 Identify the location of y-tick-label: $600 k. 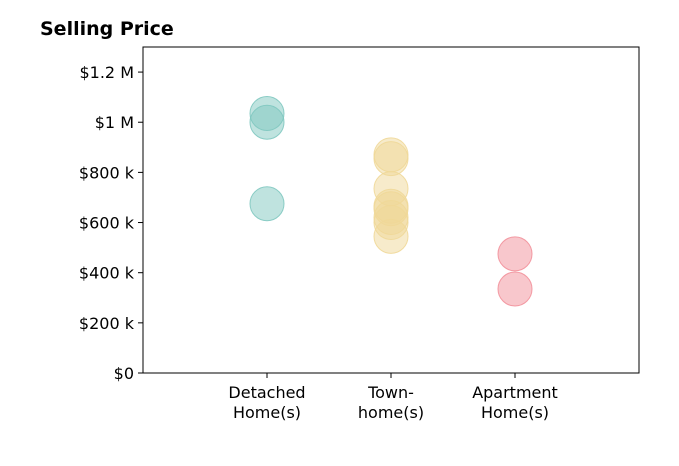
(107, 223).